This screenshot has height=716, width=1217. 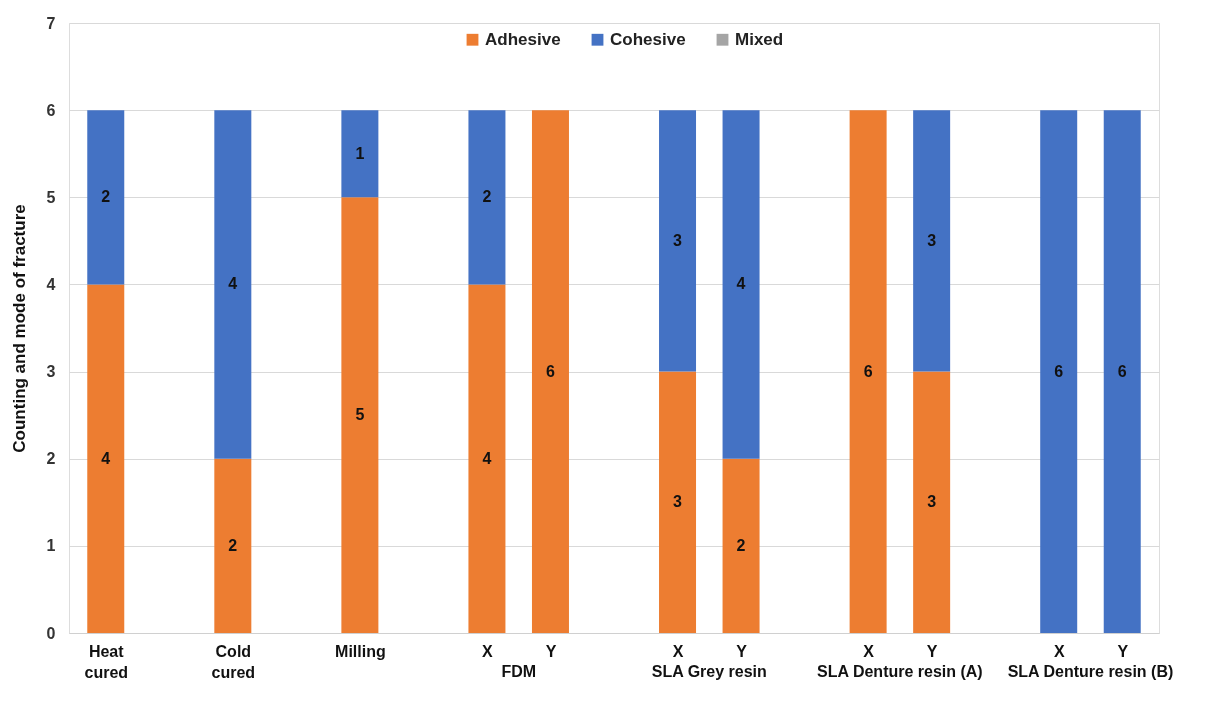 I want to click on y-tick-label: 7, so click(x=51, y=23).